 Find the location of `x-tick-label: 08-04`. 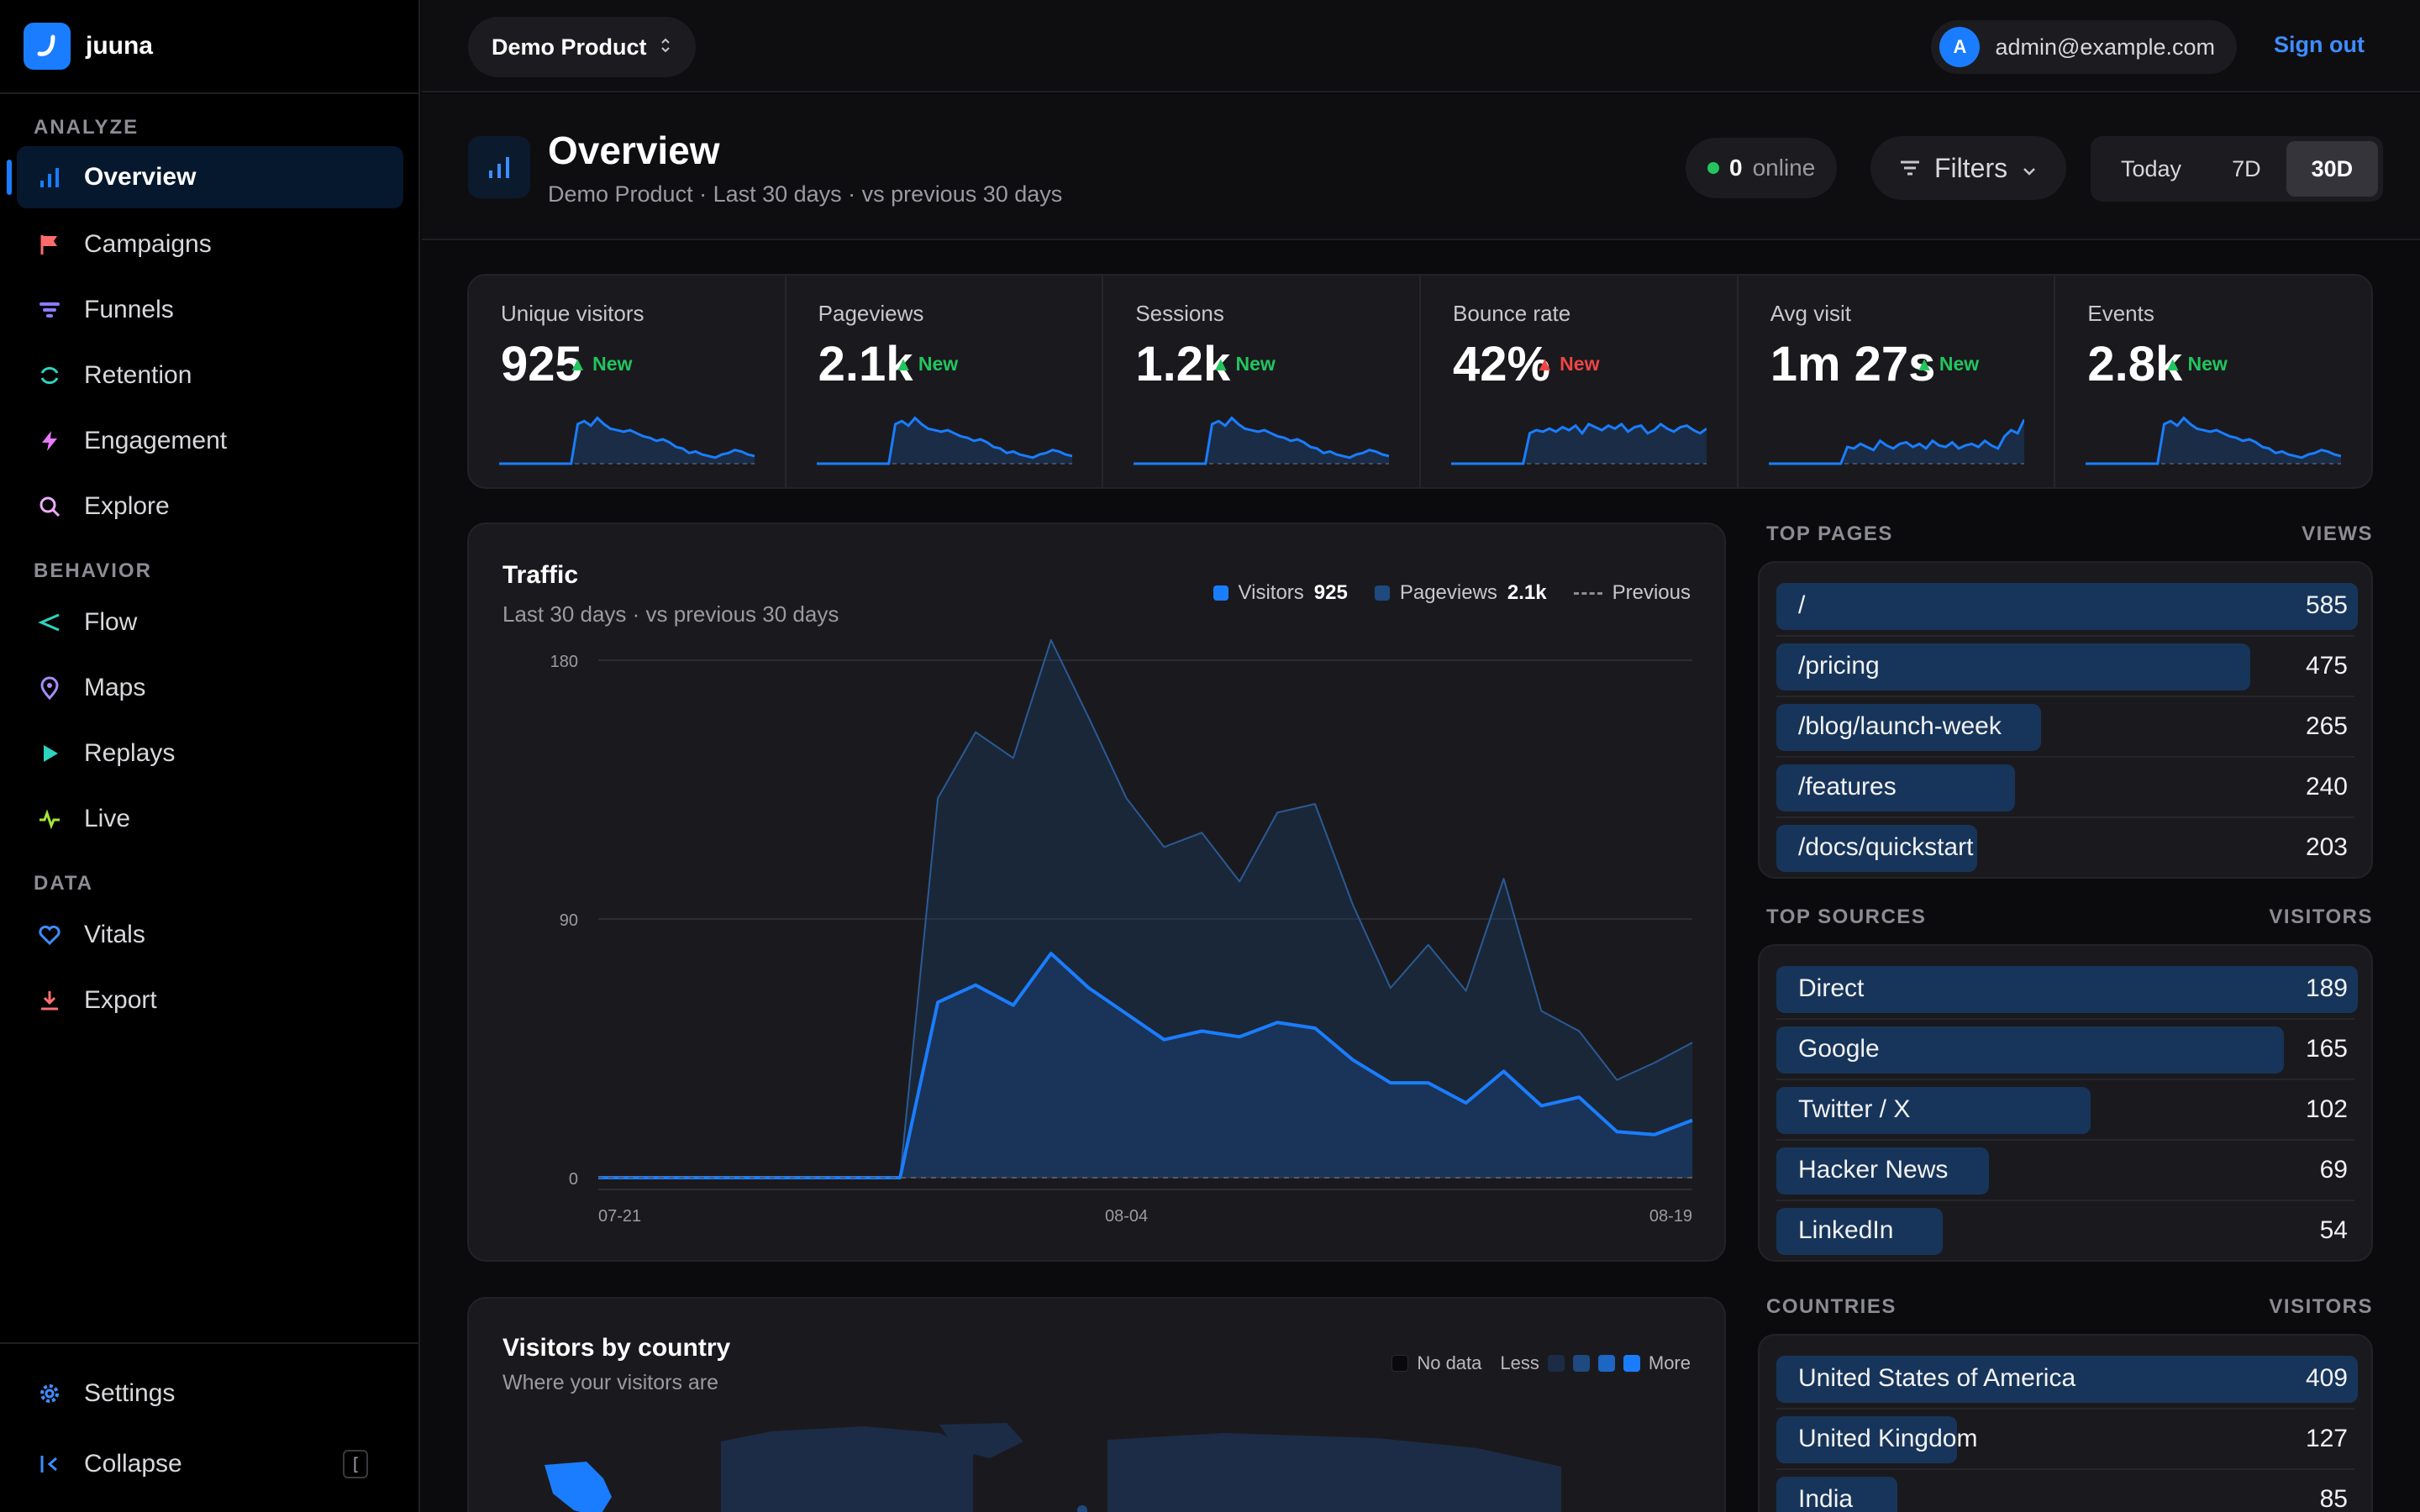

x-tick-label: 08-04 is located at coordinates (1126, 1216).